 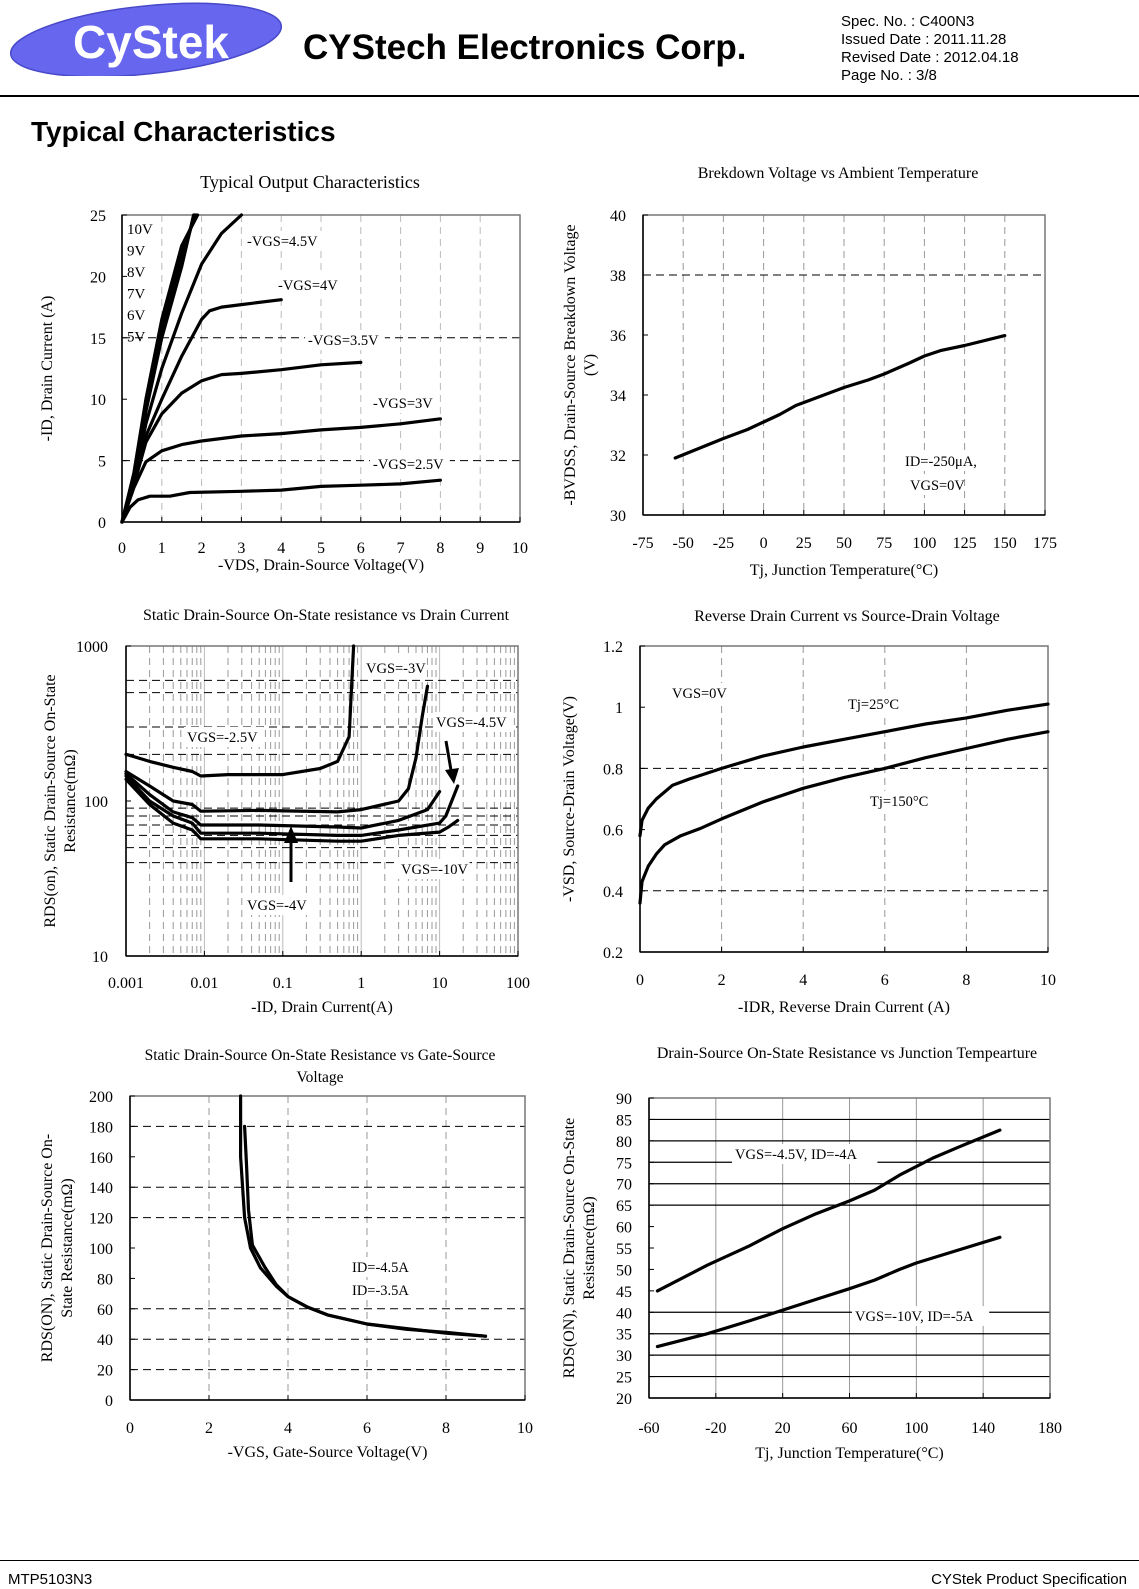 What do you see at coordinates (618, 336) in the screenshot?
I see `y-tick-label: 36` at bounding box center [618, 336].